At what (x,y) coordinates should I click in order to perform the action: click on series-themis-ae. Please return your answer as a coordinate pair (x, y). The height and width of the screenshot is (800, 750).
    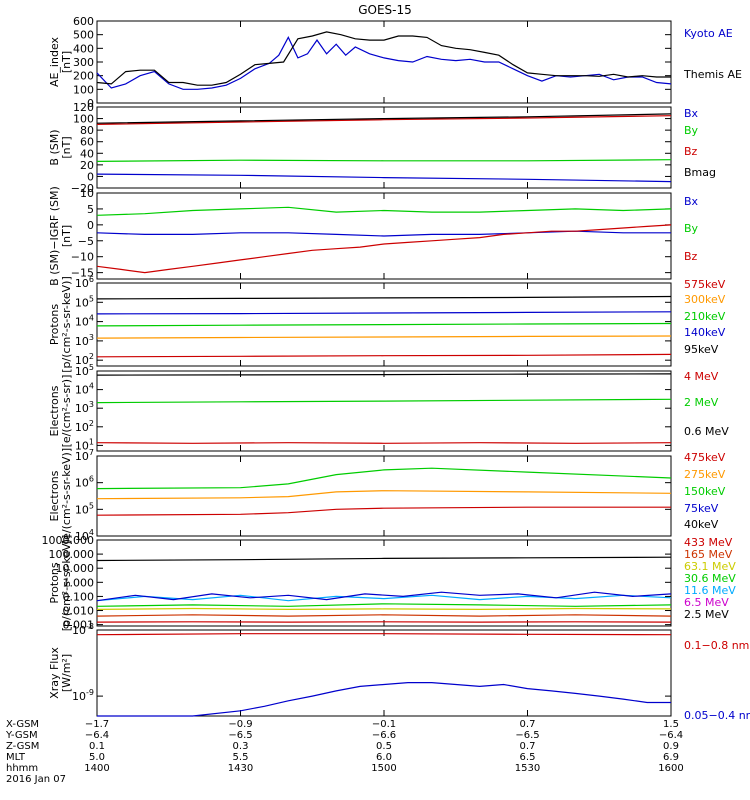
    Looking at the image, I should click on (383, 58).